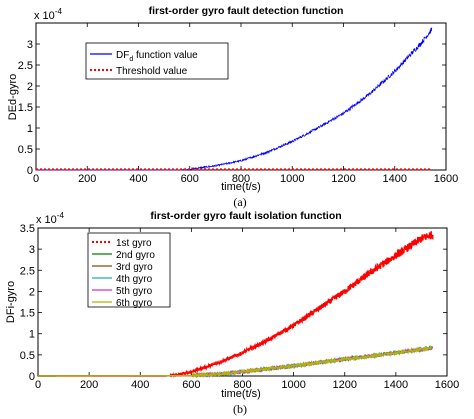 The height and width of the screenshot is (419, 474). I want to click on chart-b-xtick-label: 800, so click(242, 385).